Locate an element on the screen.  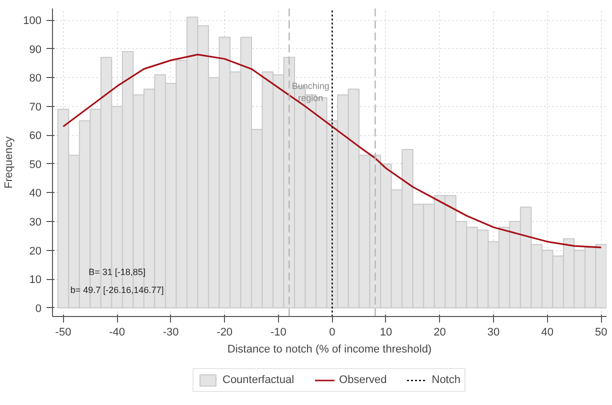
y-tick-label: 10 is located at coordinates (35, 280).